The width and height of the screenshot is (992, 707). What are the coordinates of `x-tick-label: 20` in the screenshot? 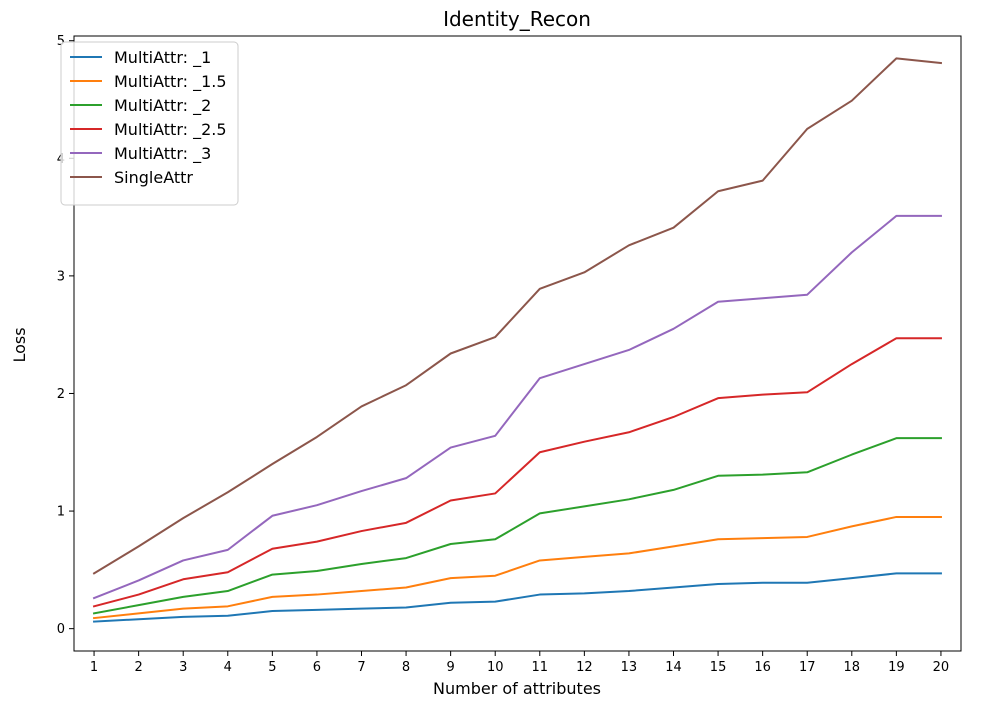 It's located at (941, 667).